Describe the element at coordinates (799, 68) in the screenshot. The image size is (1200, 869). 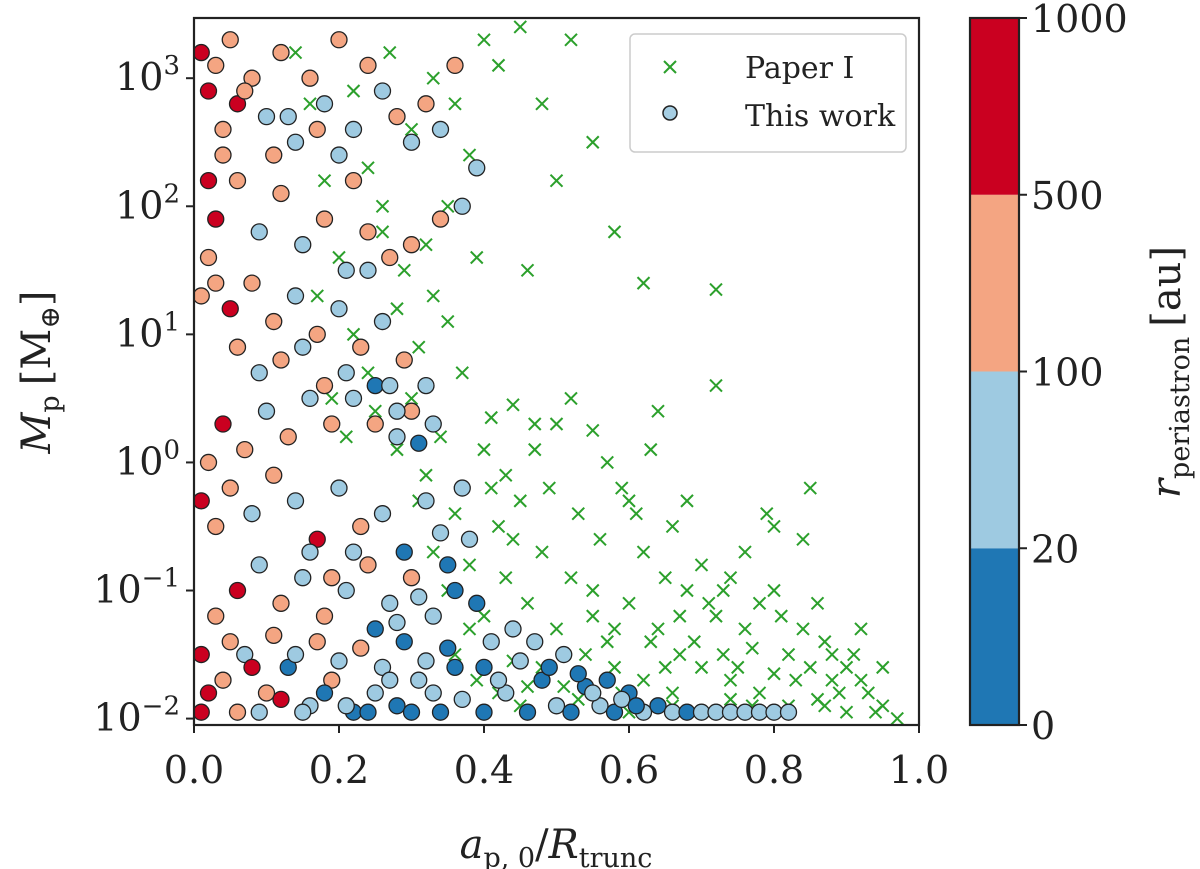
I see `legend-paper-i-label: Paper I` at that location.